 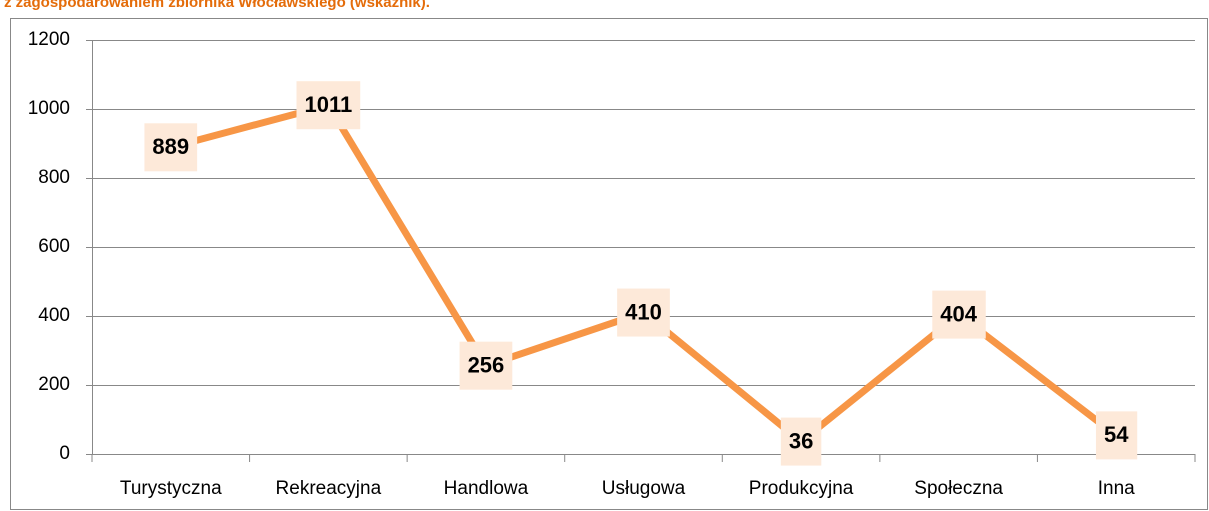 I want to click on data-label: 256, so click(x=486, y=364).